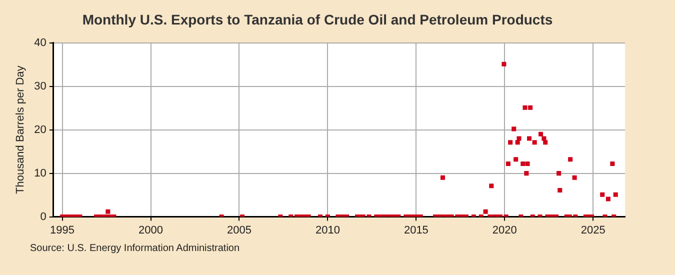 Image resolution: width=675 pixels, height=275 pixels. What do you see at coordinates (20, 129) in the screenshot?
I see `y-axis-title: Thousand Barrels per Day` at bounding box center [20, 129].